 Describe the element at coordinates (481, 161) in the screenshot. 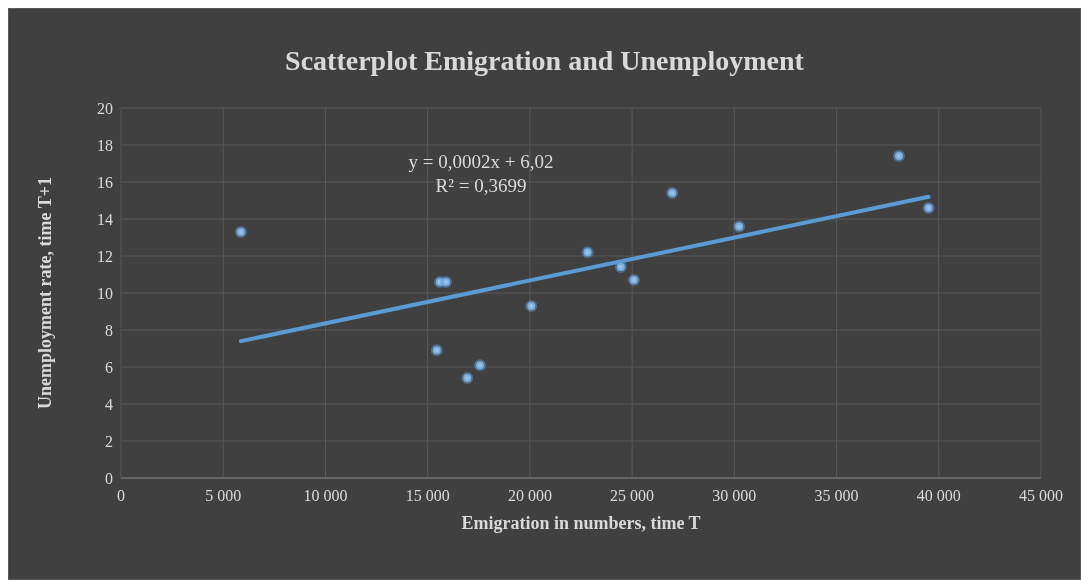

I see `annotation: y = 0,0002x + 6,02` at that location.